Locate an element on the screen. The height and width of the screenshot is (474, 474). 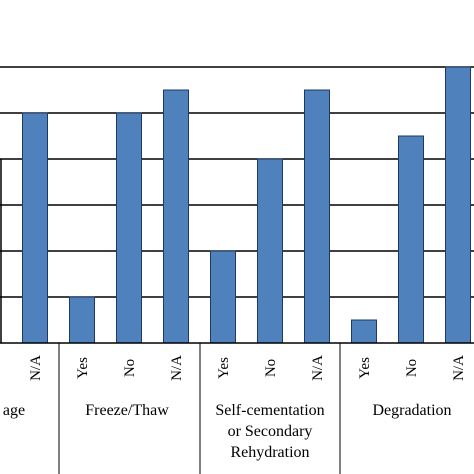
group-label: Freeze/Thaw is located at coordinates (127, 410).